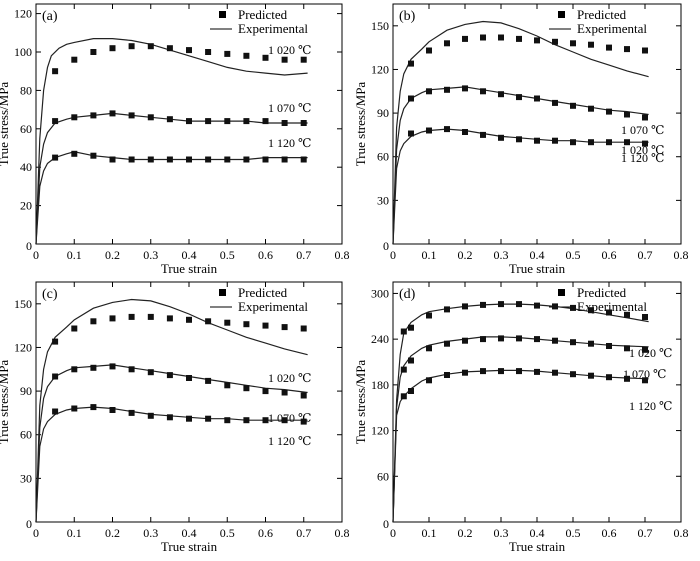 This screenshot has height=561, width=700. I want to click on chart-2-x-tick-label: 0, so click(393, 255).